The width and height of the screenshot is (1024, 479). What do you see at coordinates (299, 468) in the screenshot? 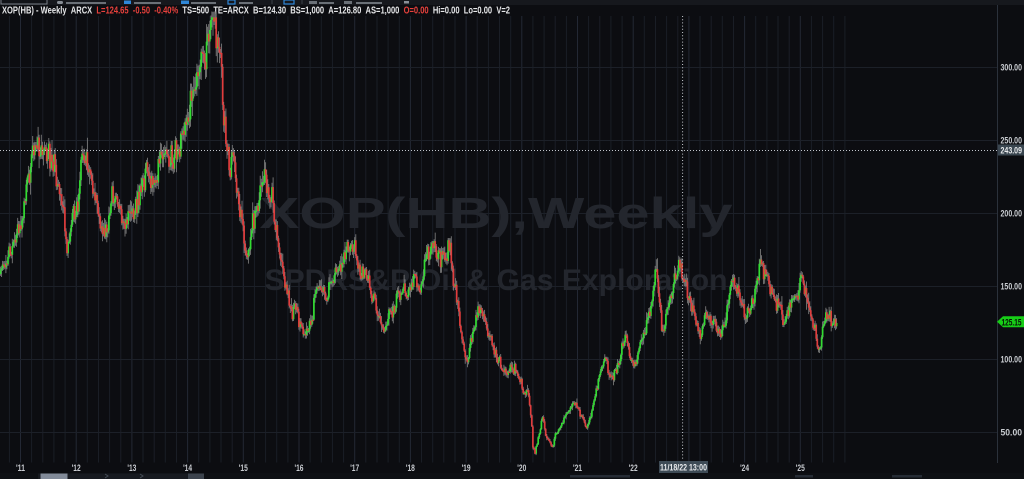
I see `svg-text: '16` at bounding box center [299, 468].